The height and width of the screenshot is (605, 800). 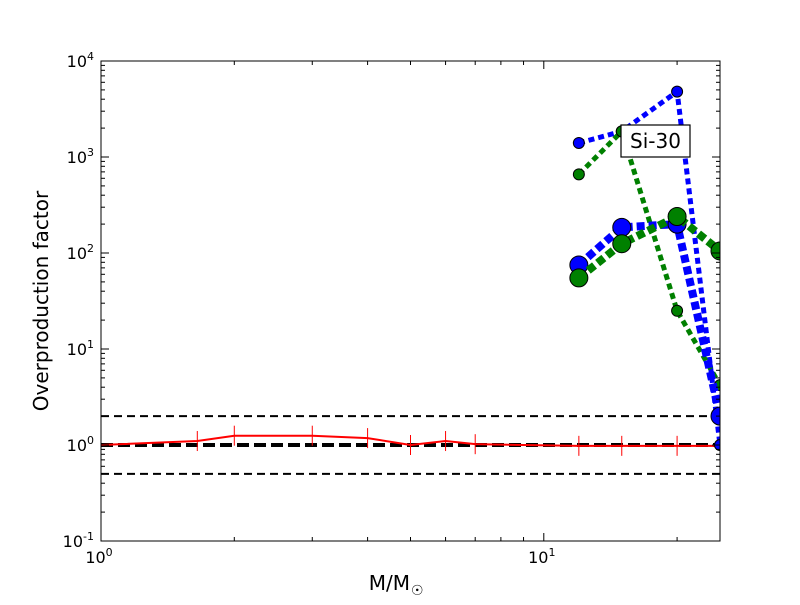 I want to click on x-tick-label: 10¹, so click(x=541, y=556).